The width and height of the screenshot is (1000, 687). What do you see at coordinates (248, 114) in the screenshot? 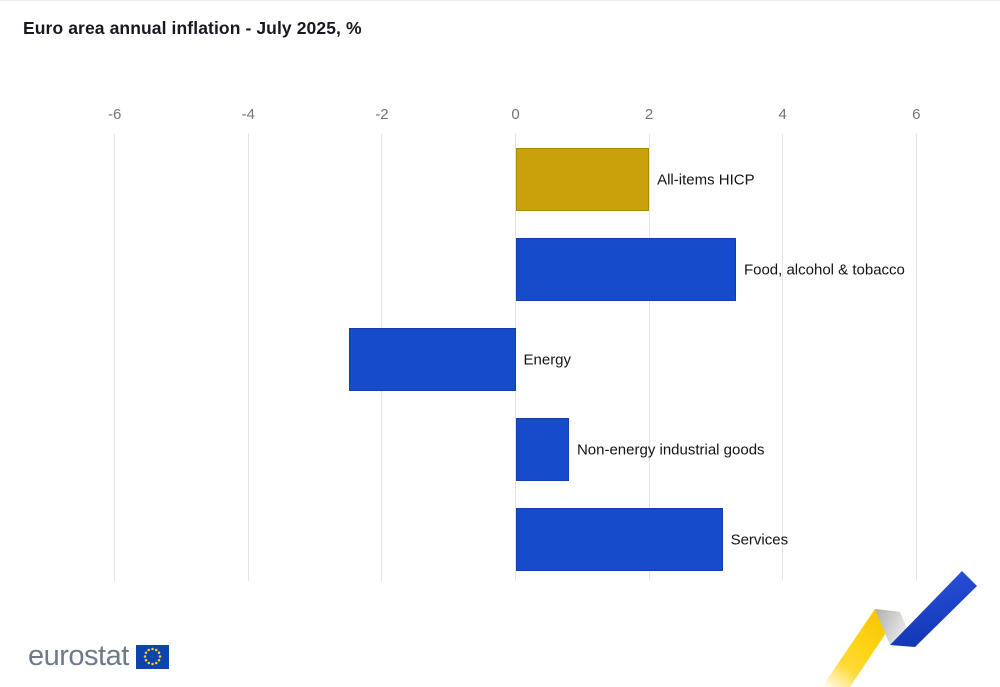
I see `x-axis-tick-label: -4` at bounding box center [248, 114].